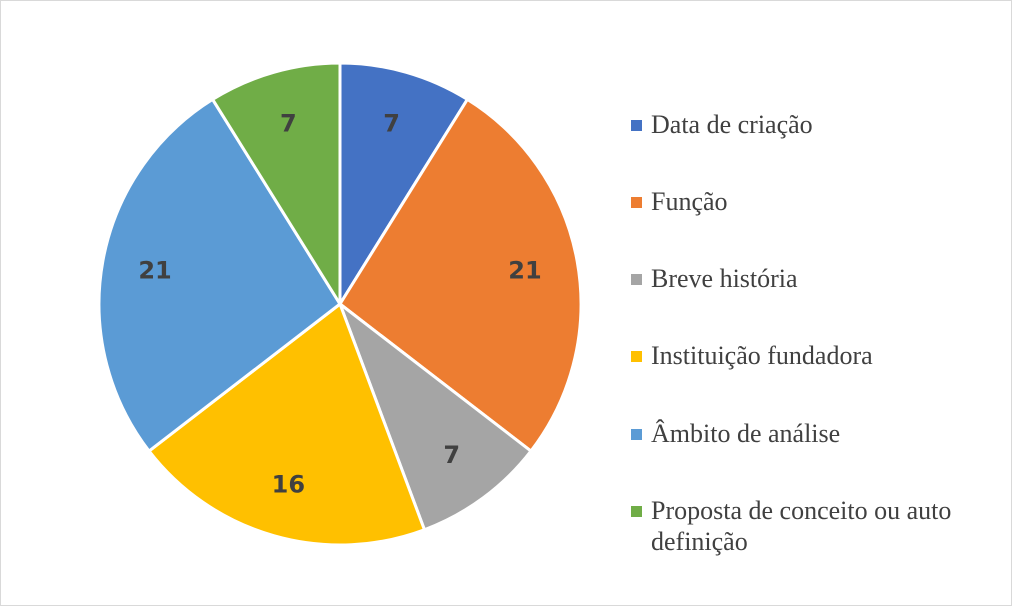  Describe the element at coordinates (813, 201) in the screenshot. I see `legend-item-funcao: Função` at that location.